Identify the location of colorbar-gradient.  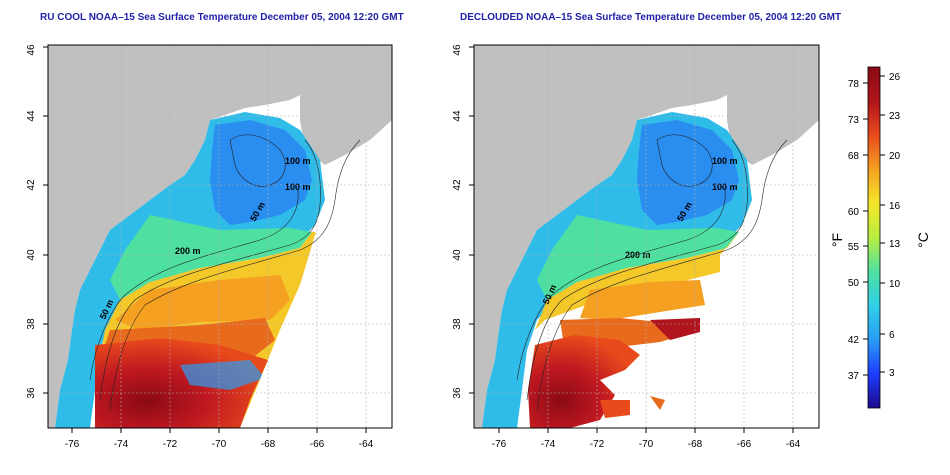
(874, 237).